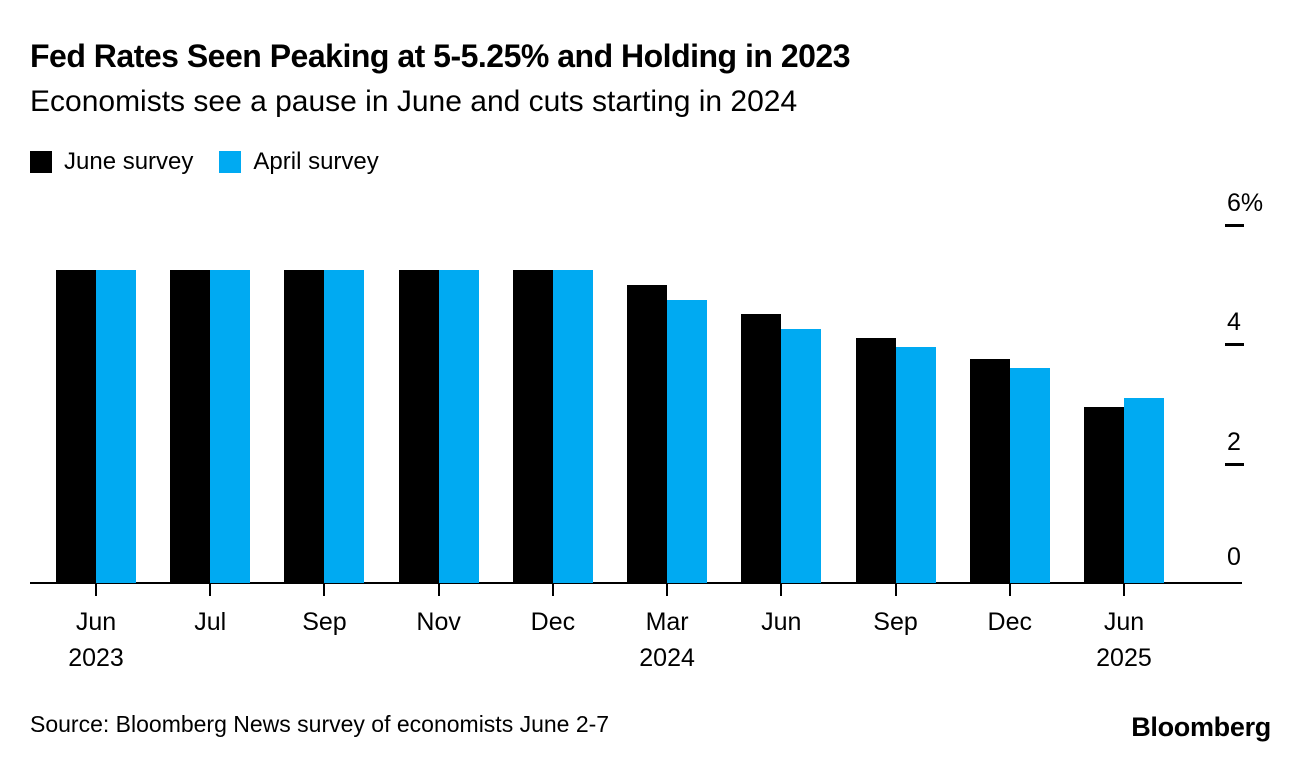 The width and height of the screenshot is (1296, 764). Describe the element at coordinates (438, 622) in the screenshot. I see `x-label-month: Nov` at that location.